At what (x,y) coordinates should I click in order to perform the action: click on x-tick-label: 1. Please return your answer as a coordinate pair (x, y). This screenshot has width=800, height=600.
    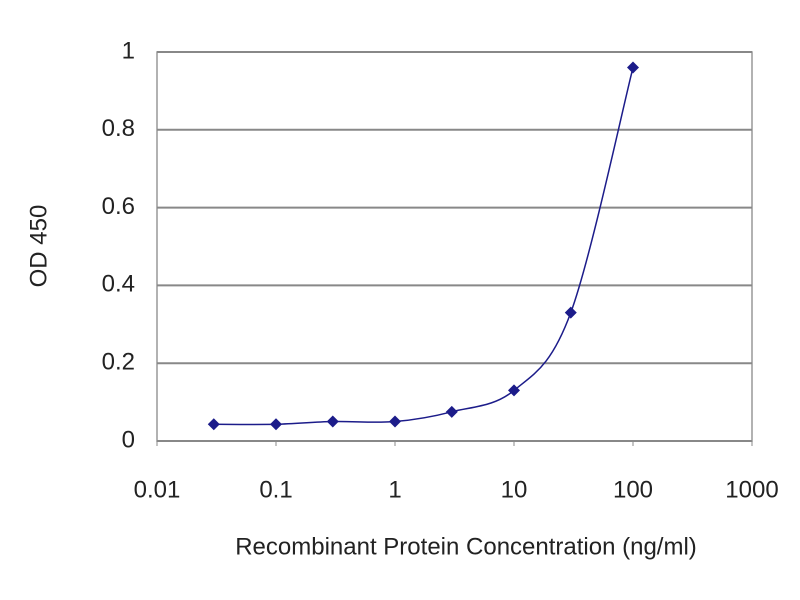
    Looking at the image, I should click on (394, 489).